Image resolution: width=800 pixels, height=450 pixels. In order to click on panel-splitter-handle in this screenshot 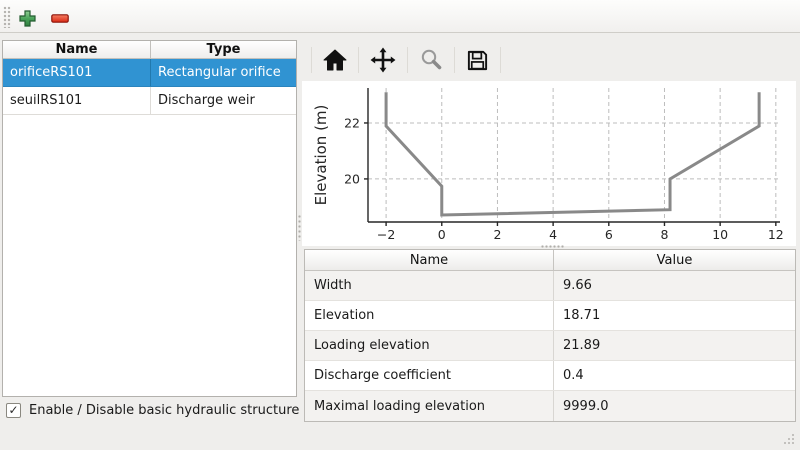, I will do `click(300, 228)`.